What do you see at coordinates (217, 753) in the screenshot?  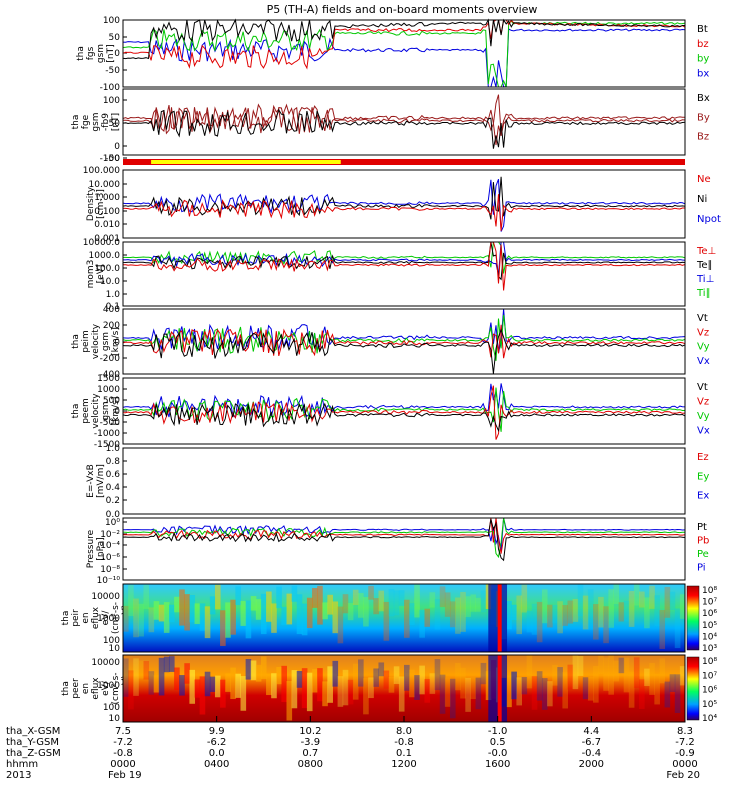 I see `xaxis-value: 0.0` at bounding box center [217, 753].